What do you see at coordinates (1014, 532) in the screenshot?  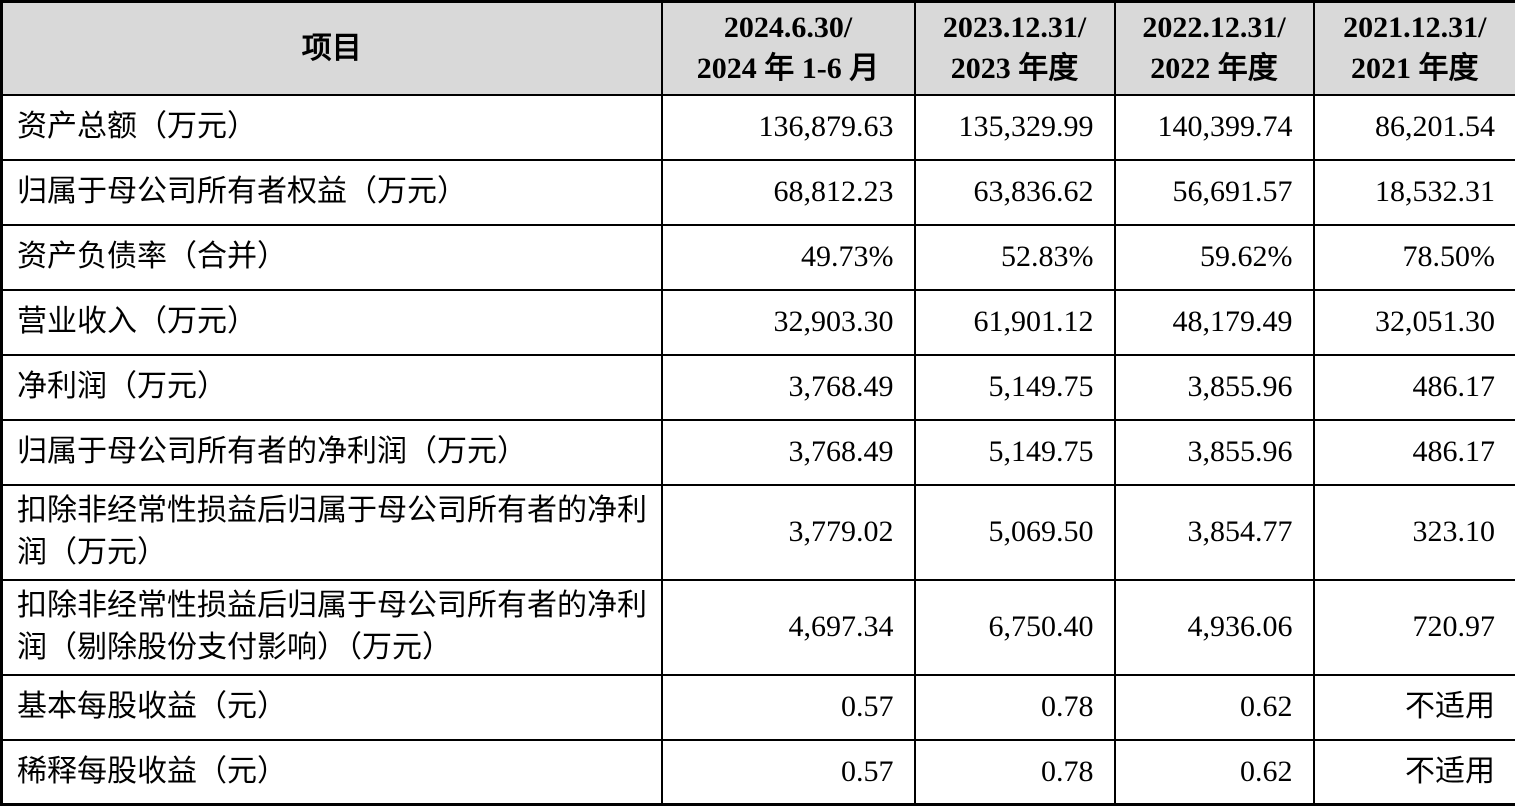 I see `value-cell: 5,069.50` at bounding box center [1014, 532].